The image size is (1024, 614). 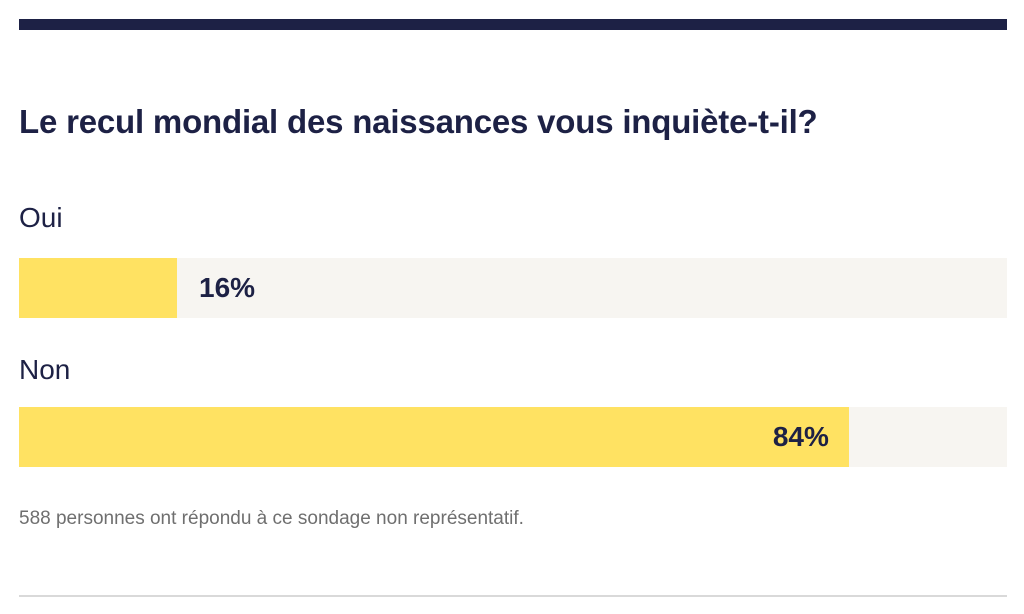 What do you see at coordinates (434, 437) in the screenshot?
I see `bar-fill-non: 84%` at bounding box center [434, 437].